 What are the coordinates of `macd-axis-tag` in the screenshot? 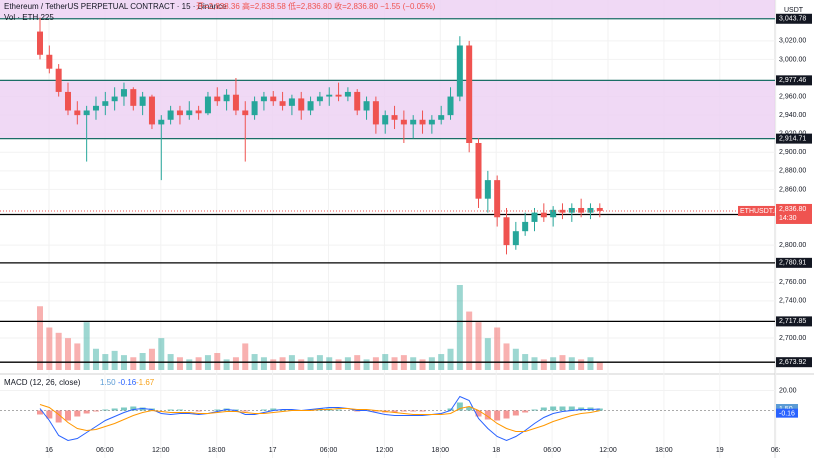 It's located at (787, 413).